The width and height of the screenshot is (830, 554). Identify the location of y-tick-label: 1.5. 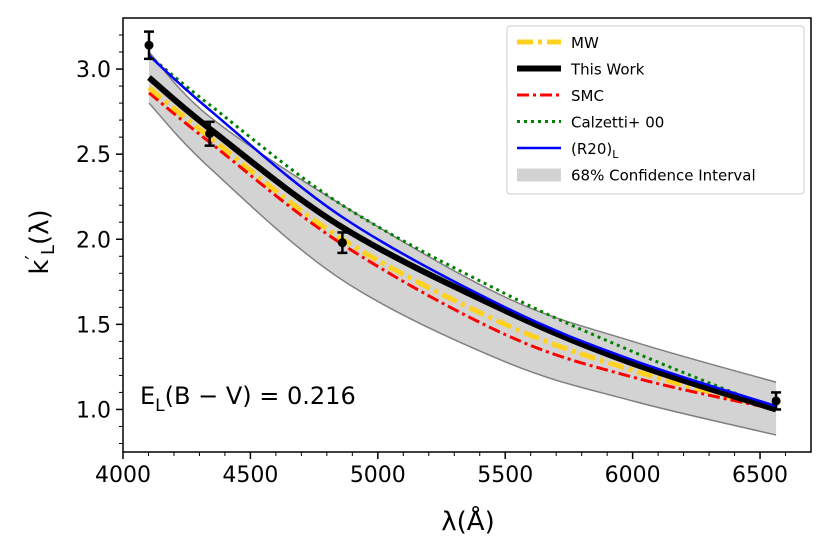
(93, 325).